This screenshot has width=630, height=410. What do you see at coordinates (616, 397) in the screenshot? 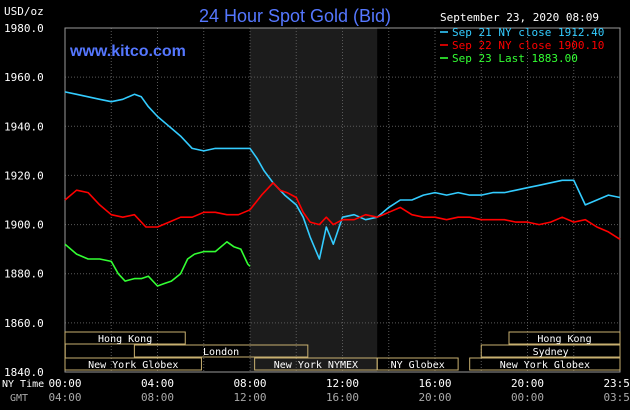
I see `x-tick-label-gmt: 03:59` at bounding box center [616, 397].